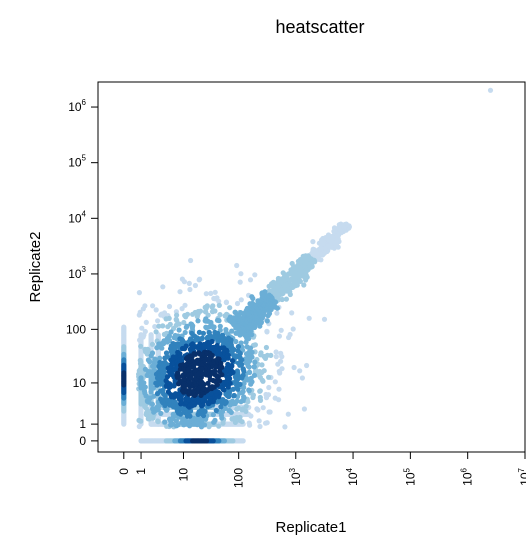 The height and width of the screenshot is (543, 526). Describe the element at coordinates (183, 475) in the screenshot. I see `x-tick-label: 10` at that location.